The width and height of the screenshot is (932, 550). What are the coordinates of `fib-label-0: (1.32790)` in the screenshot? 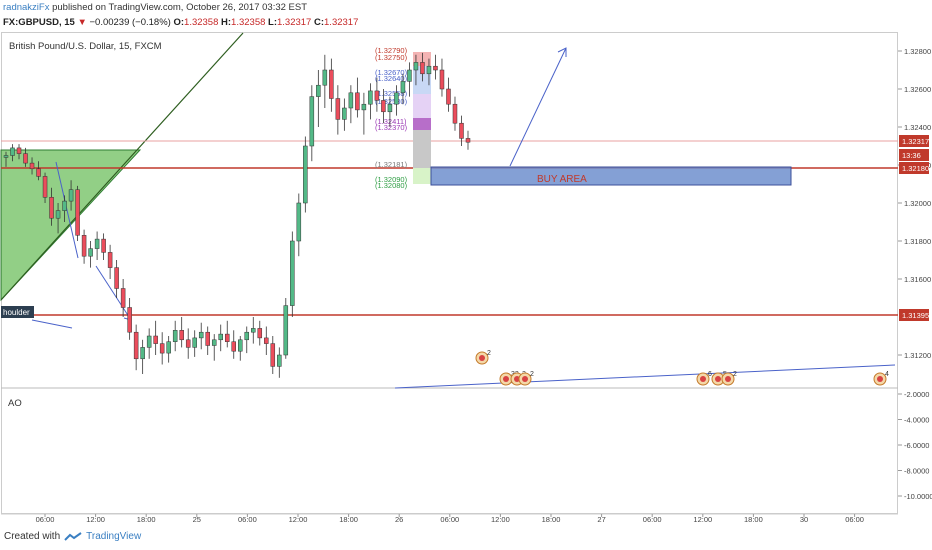 It's located at (391, 50).